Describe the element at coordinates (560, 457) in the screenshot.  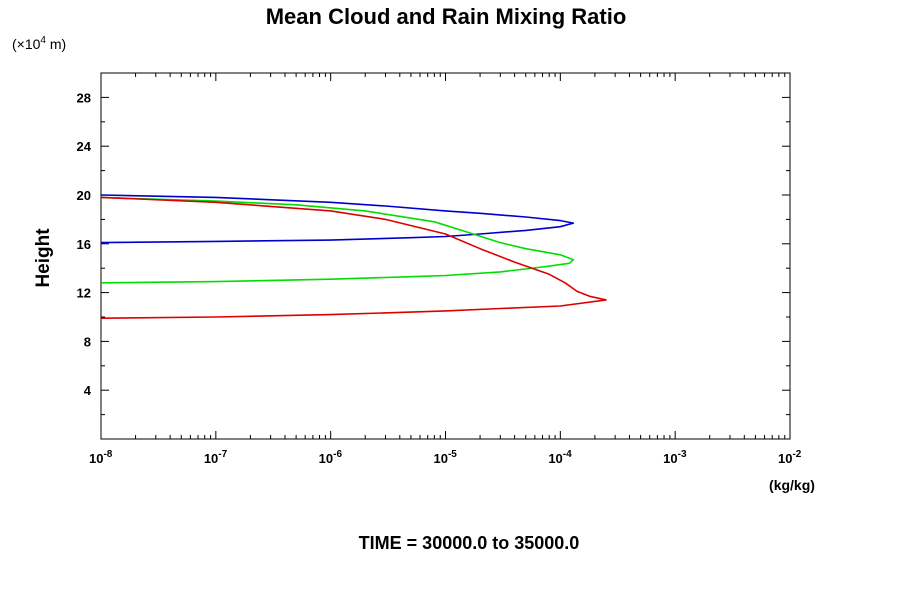
I see `x-tick-label: 10⁻⁴` at that location.